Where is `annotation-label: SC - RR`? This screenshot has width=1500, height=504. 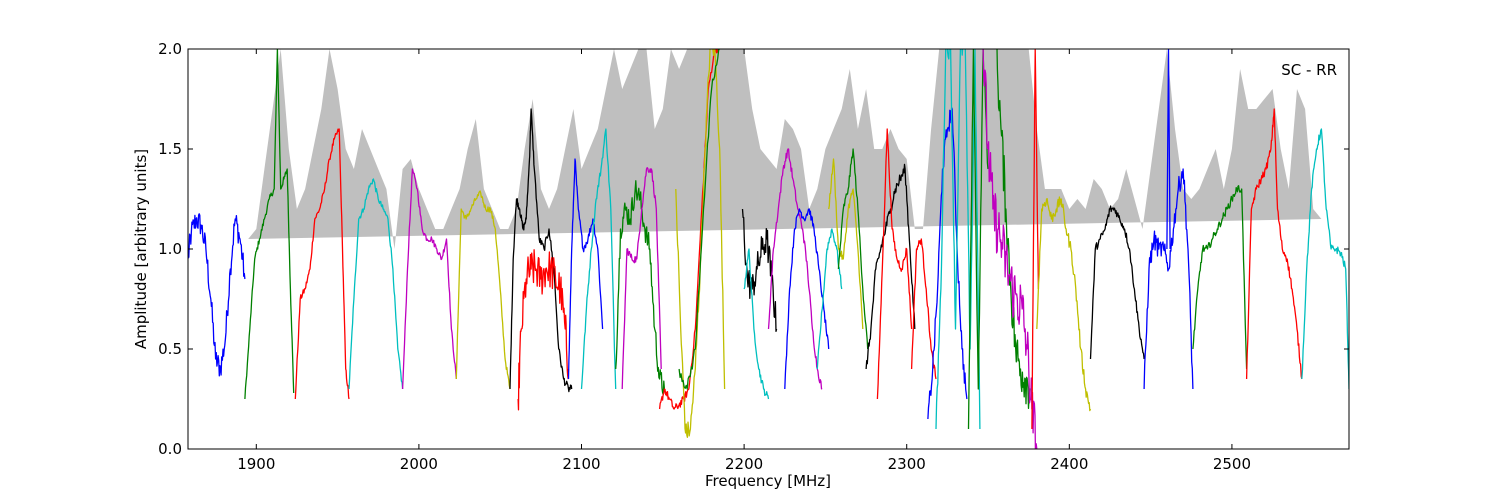
annotation-label: SC - RR is located at coordinates (1309, 70).